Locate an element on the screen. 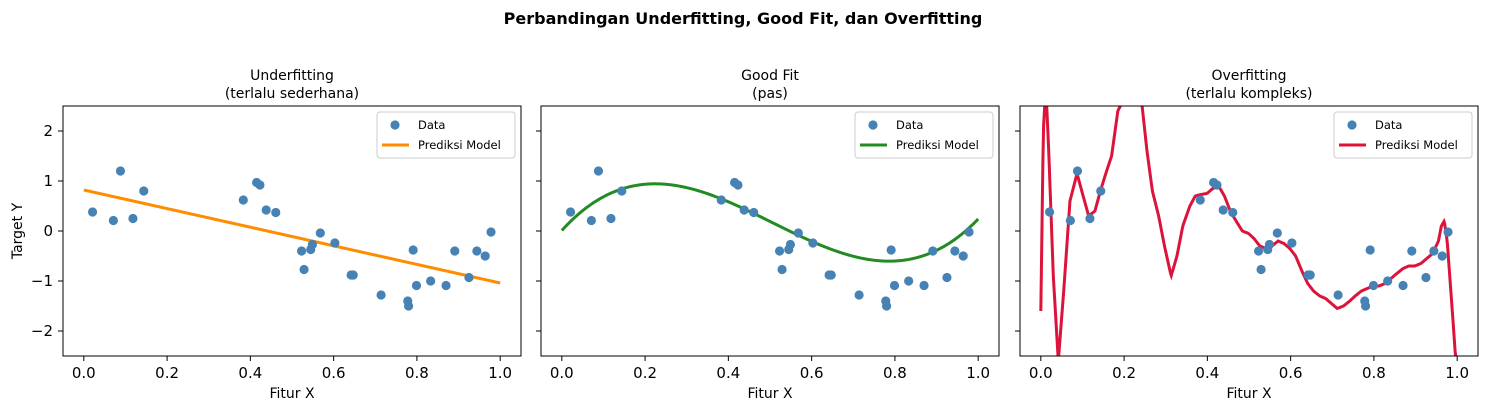 The width and height of the screenshot is (1486, 411). panel-3-xtick-label: 0.6 is located at coordinates (1291, 373).